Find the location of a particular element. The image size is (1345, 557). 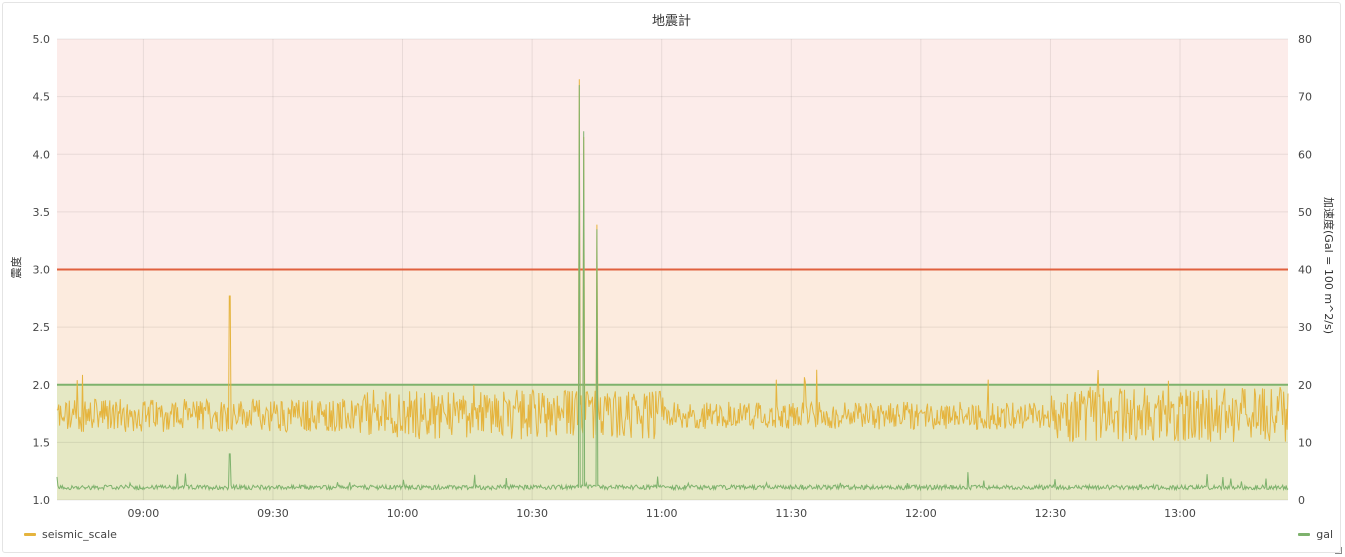

y-right-tick-label: 20 is located at coordinates (1305, 385).